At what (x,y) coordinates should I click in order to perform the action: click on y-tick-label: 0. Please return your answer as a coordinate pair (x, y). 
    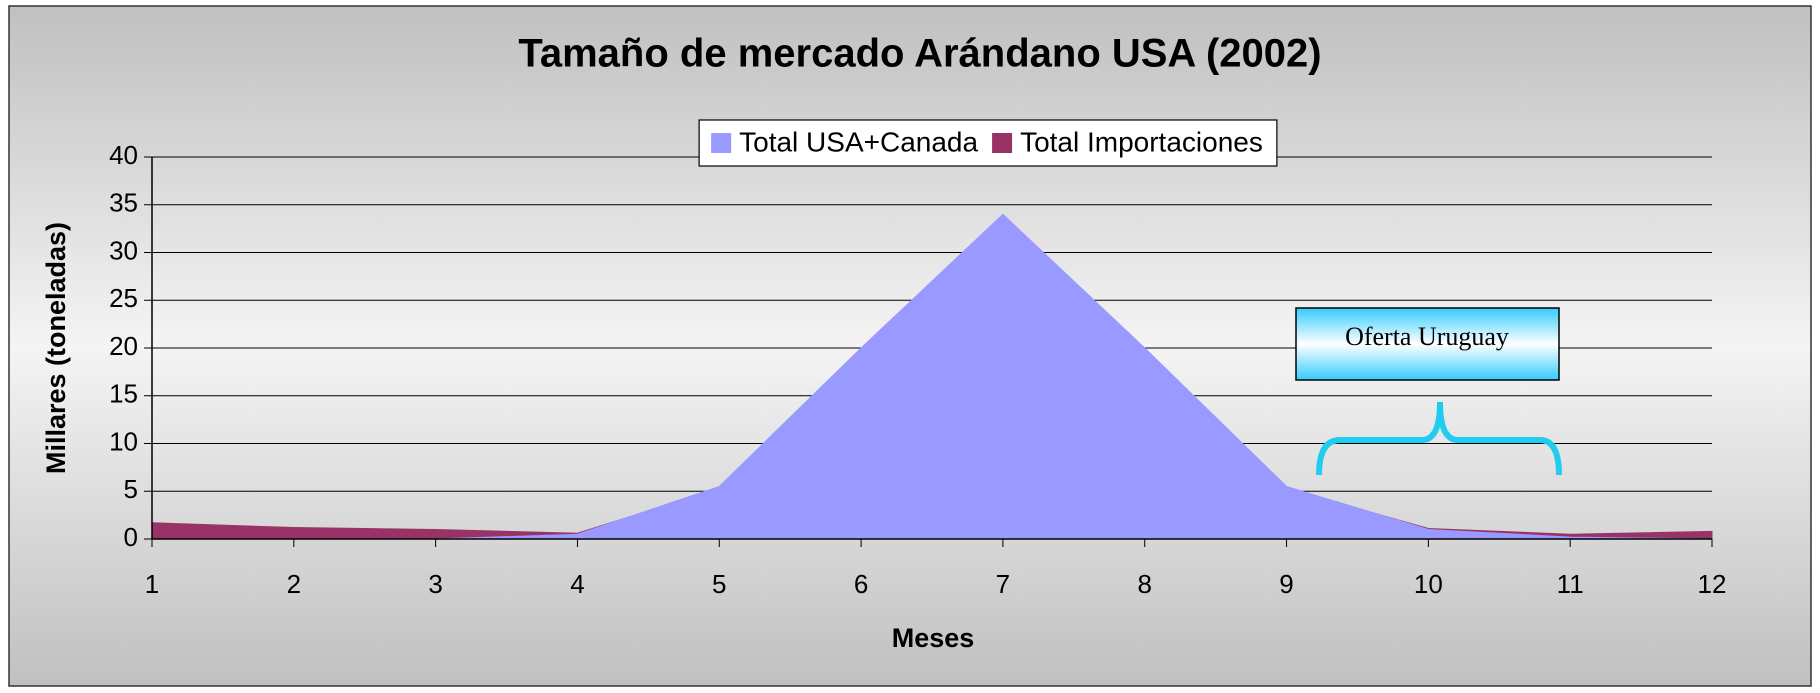
    Looking at the image, I should click on (131, 537).